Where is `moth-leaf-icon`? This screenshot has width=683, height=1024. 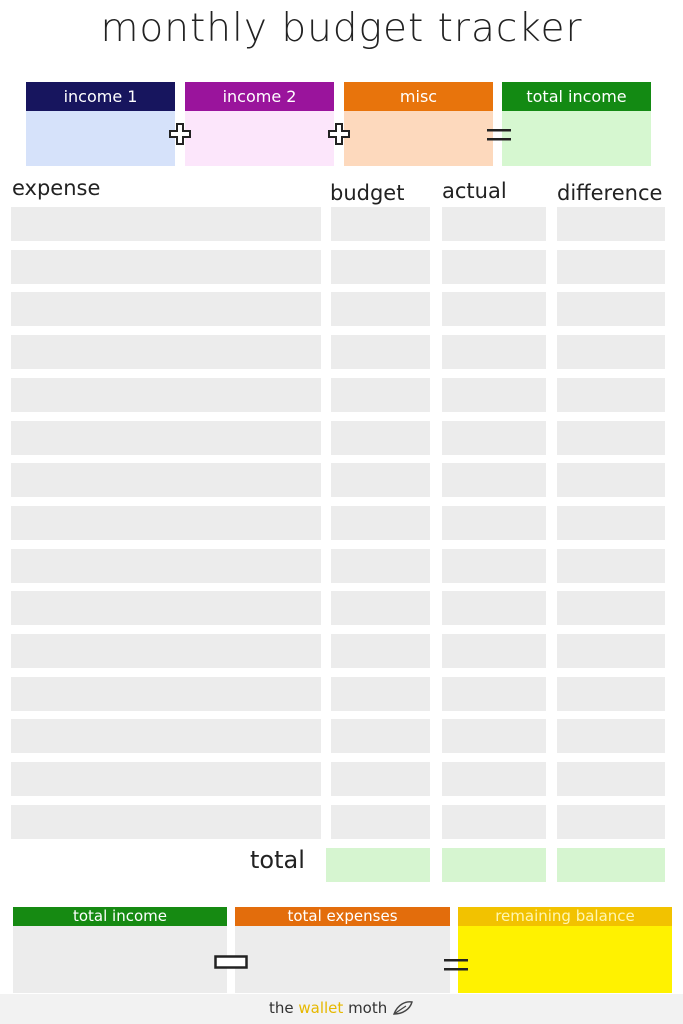
moth-leaf-icon is located at coordinates (402, 1008).